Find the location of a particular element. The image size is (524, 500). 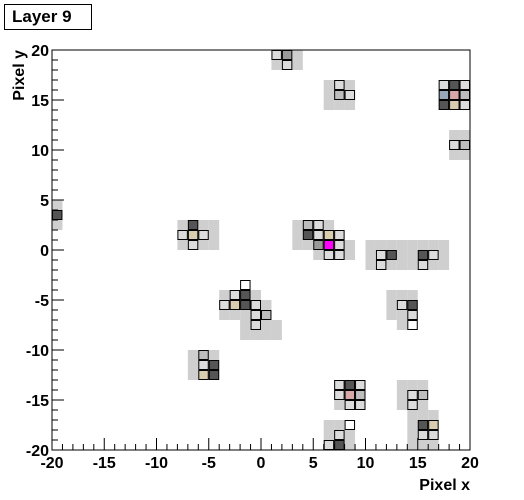

x-tick-label: -20 is located at coordinates (51, 463).